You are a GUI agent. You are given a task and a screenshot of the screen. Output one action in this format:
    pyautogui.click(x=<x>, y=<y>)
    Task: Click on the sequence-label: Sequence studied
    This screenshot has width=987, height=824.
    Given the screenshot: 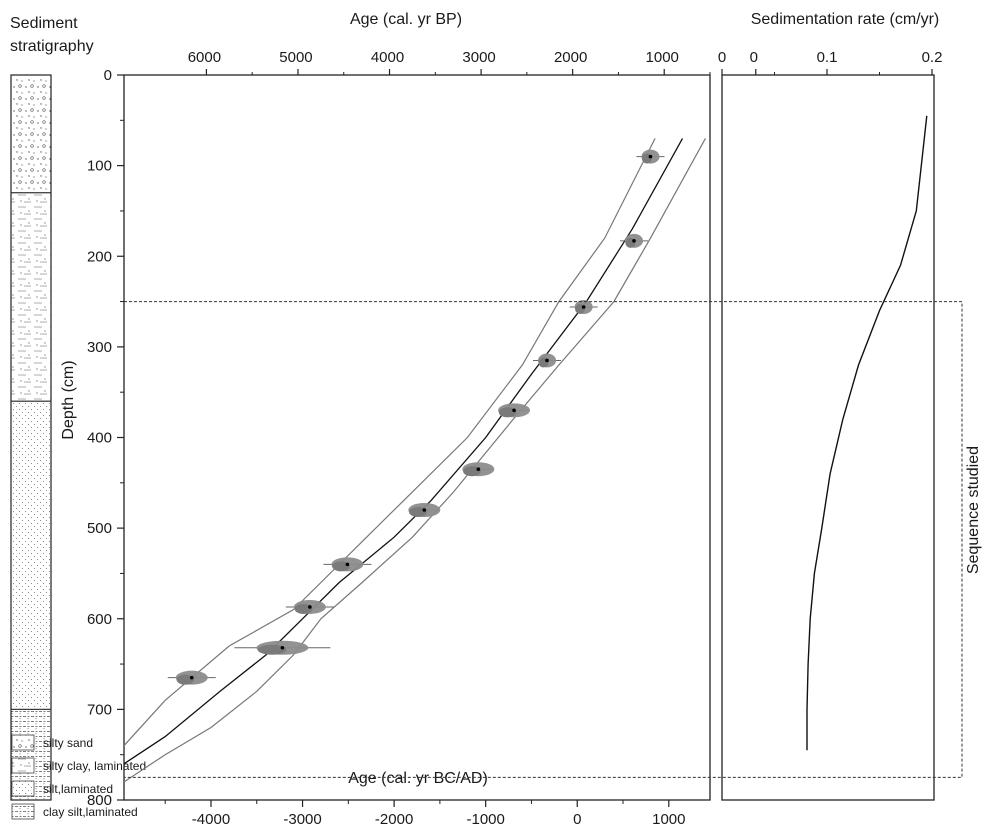 What is the action you would take?
    pyautogui.click(x=973, y=510)
    